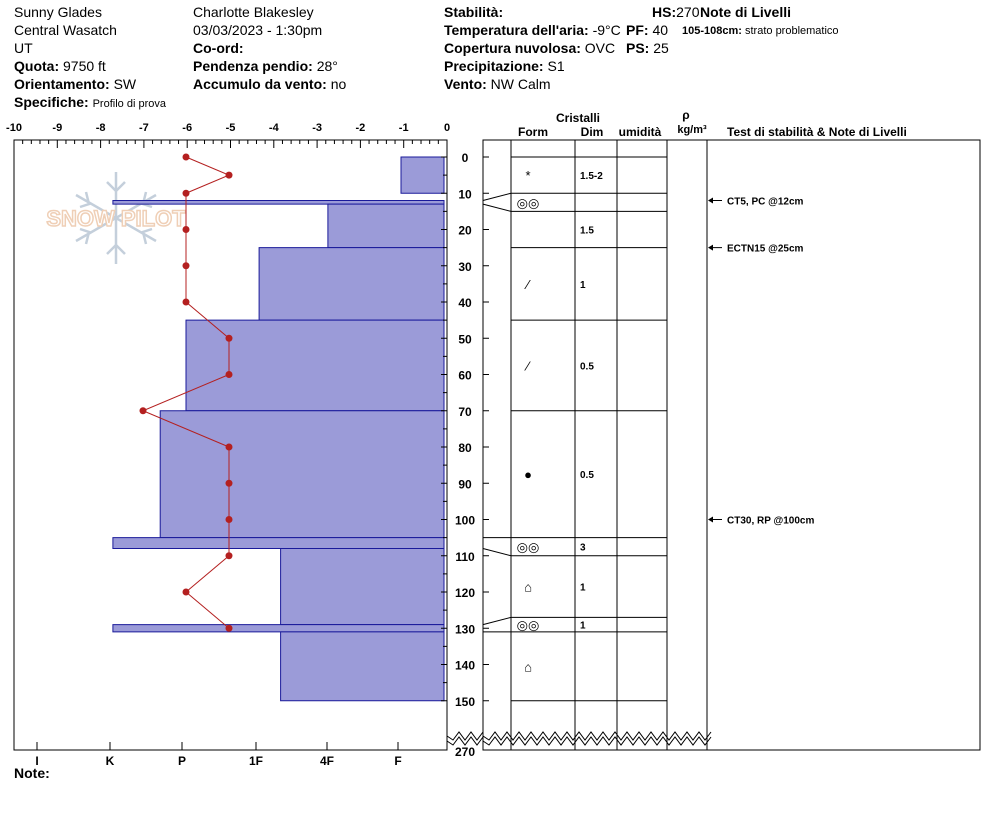  I want to click on coord-label: Co-ord:, so click(218, 48).